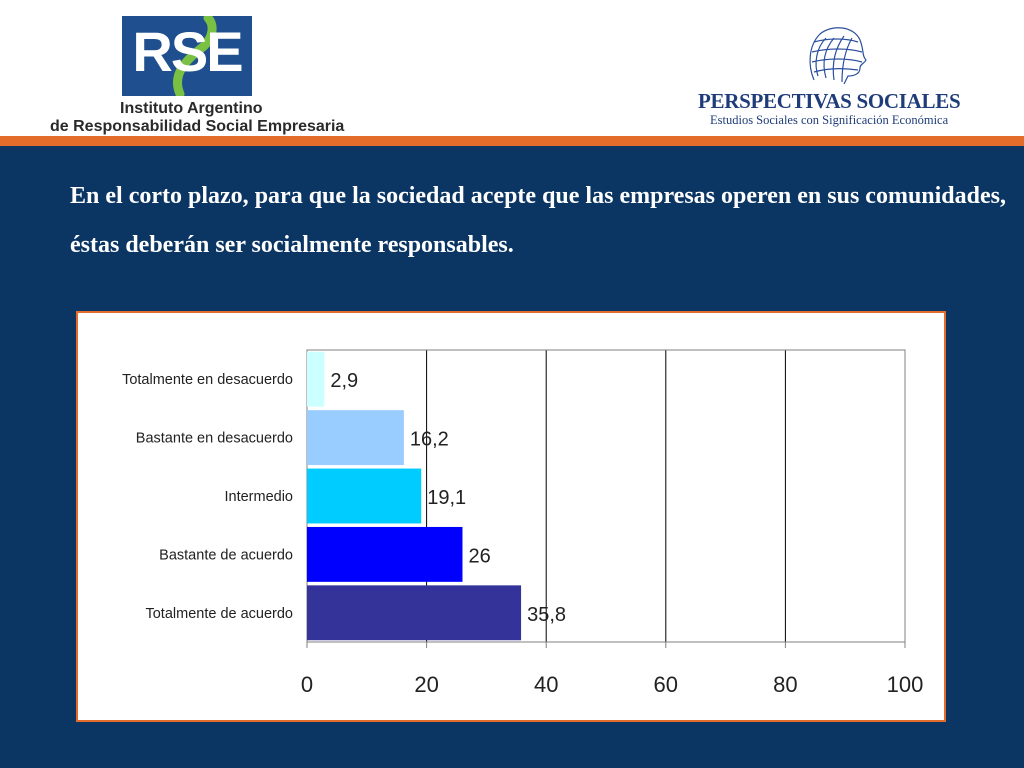 This screenshot has height=768, width=1024. What do you see at coordinates (226, 555) in the screenshot?
I see `category-label-3: Bastante de acuerdo` at bounding box center [226, 555].